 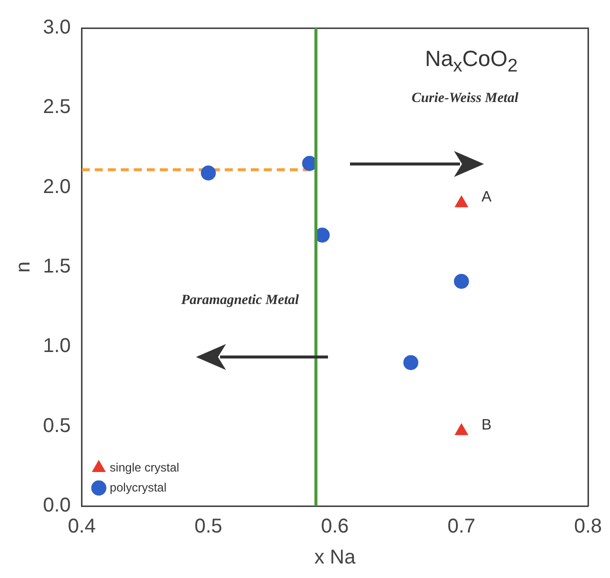 I want to click on x-tick-label: 0.8, so click(x=588, y=527).